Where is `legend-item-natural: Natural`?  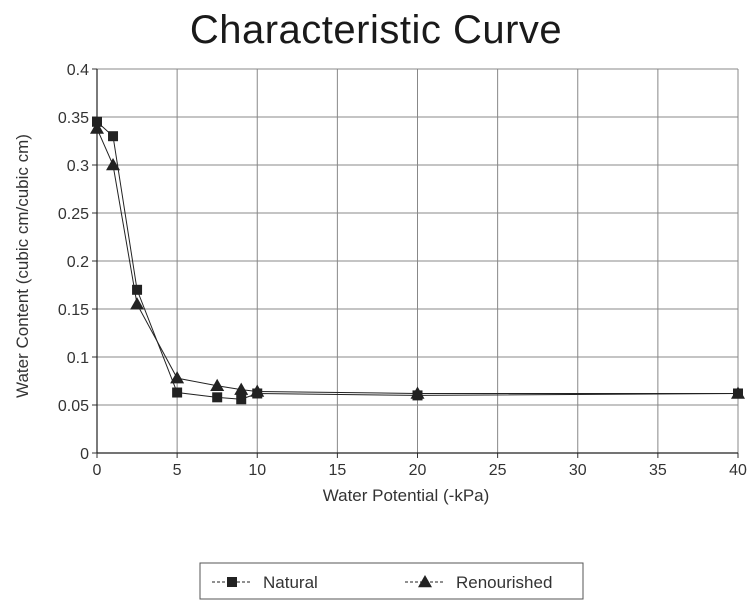
legend-item-natural: Natural is located at coordinates (265, 582).